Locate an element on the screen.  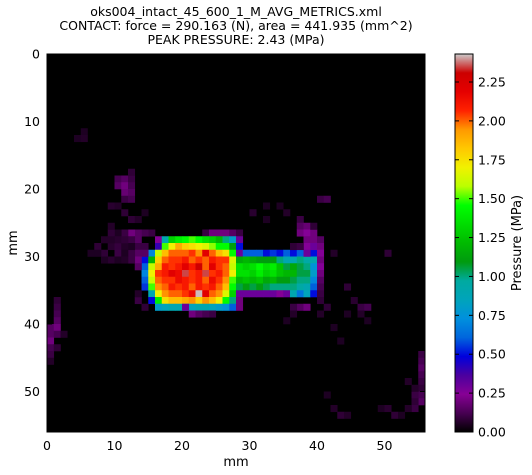
y-tick-label: 50 is located at coordinates (32, 391).